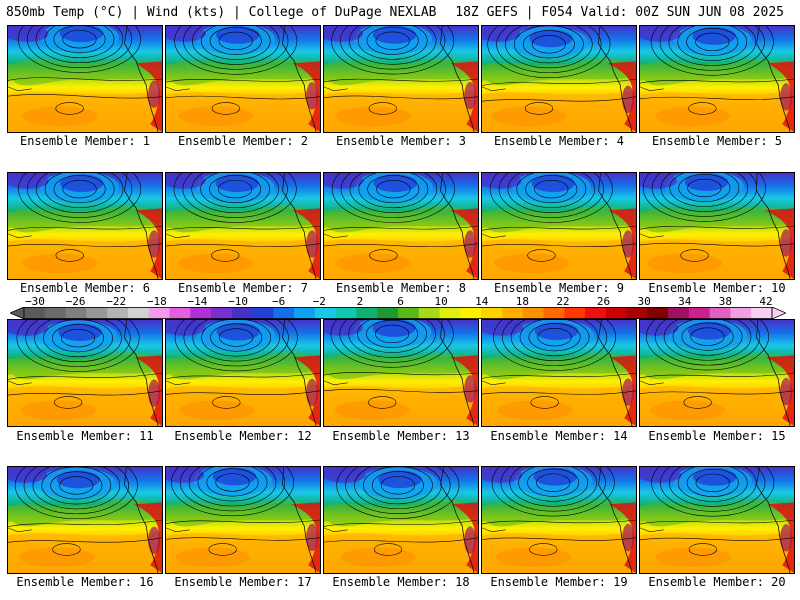  What do you see at coordinates (243, 582) in the screenshot?
I see `ensemble-member-label-17: Ensemble Member: 17` at bounding box center [243, 582].